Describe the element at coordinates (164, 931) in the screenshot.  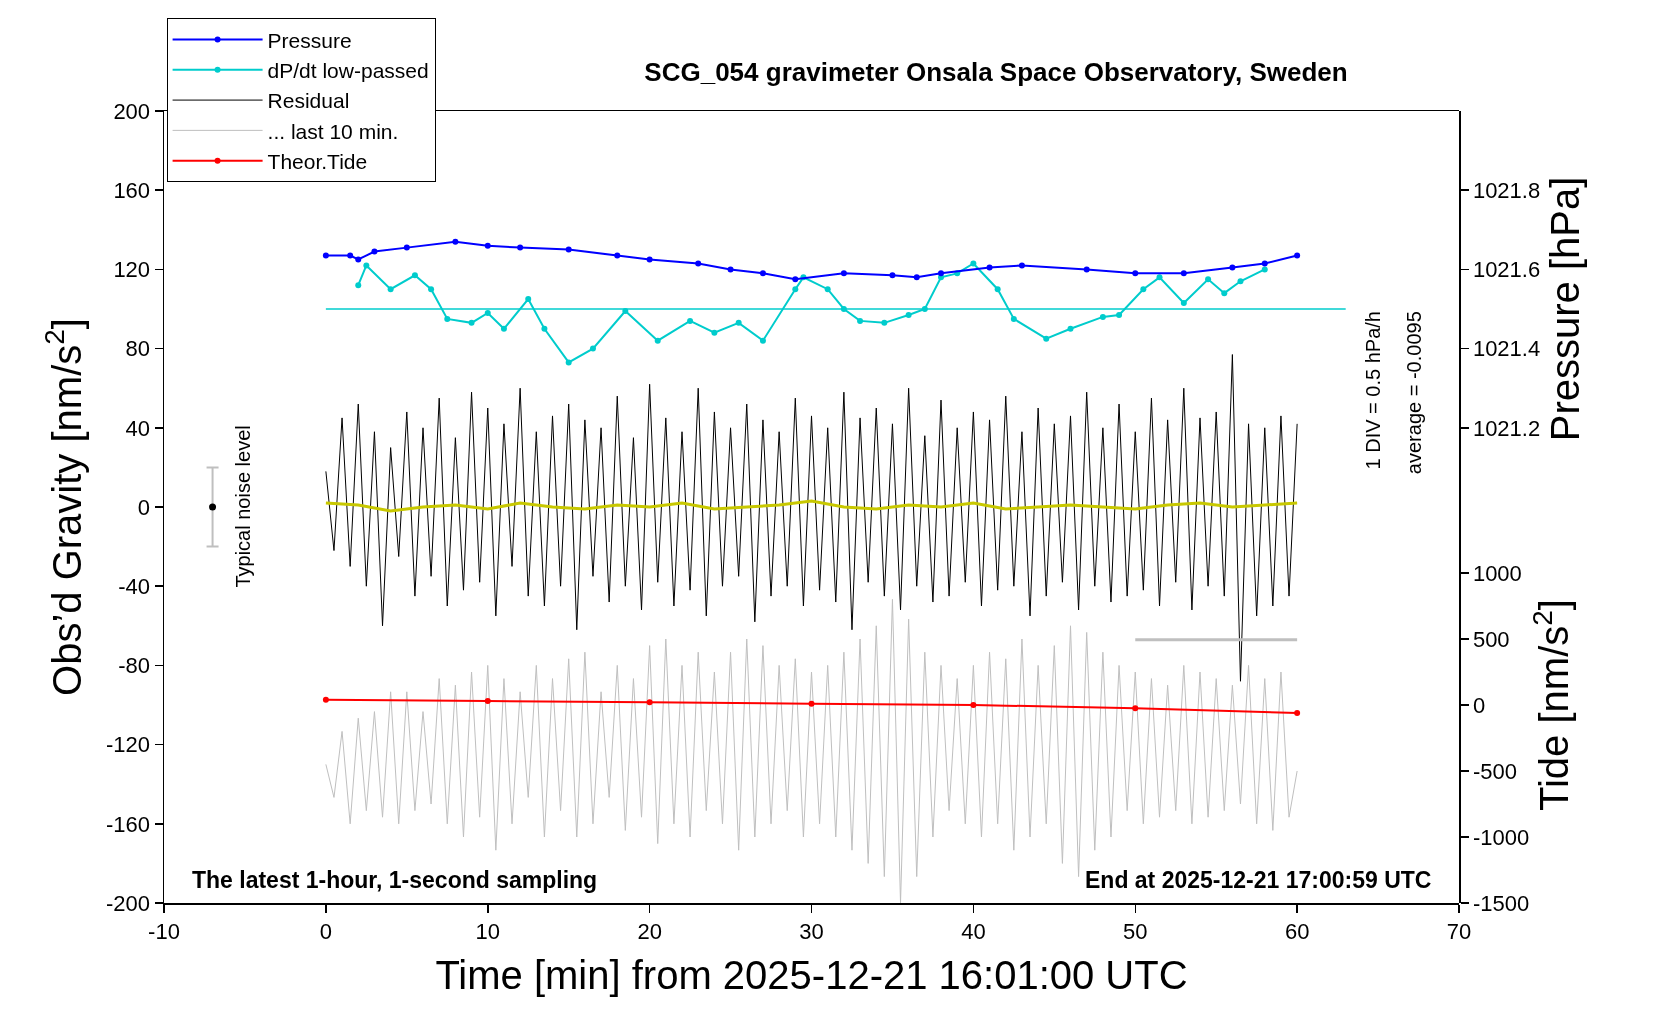
I see `x-tick-label: -10` at that location.